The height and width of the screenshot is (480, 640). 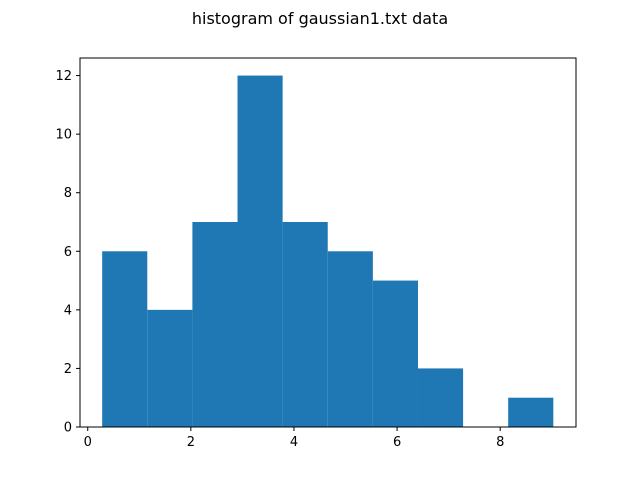 What do you see at coordinates (294, 442) in the screenshot?
I see `x-tick-label: 4` at bounding box center [294, 442].